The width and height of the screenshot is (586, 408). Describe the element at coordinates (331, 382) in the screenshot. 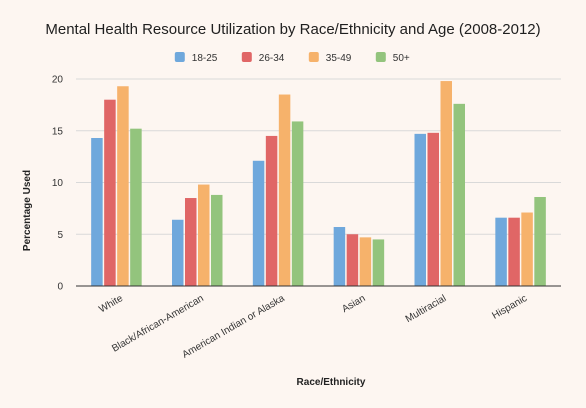

I see `x-axis-title: Race/Ethnicity` at that location.